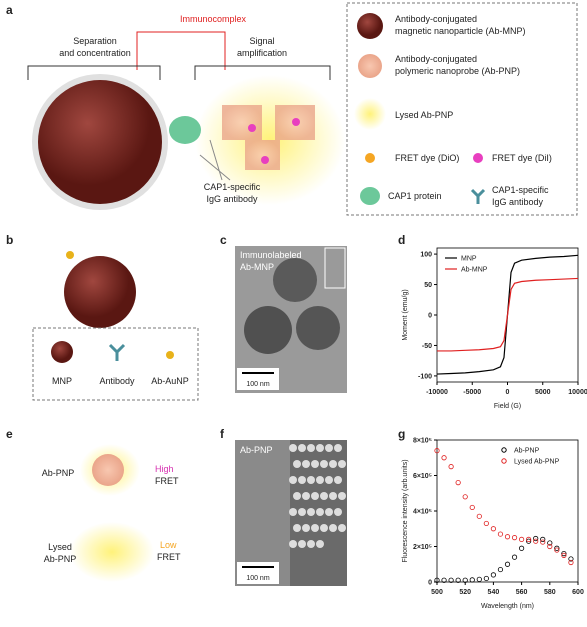  What do you see at coordinates (522, 158) in the screenshot?
I see `text: FRET dye (DiI)` at bounding box center [522, 158].